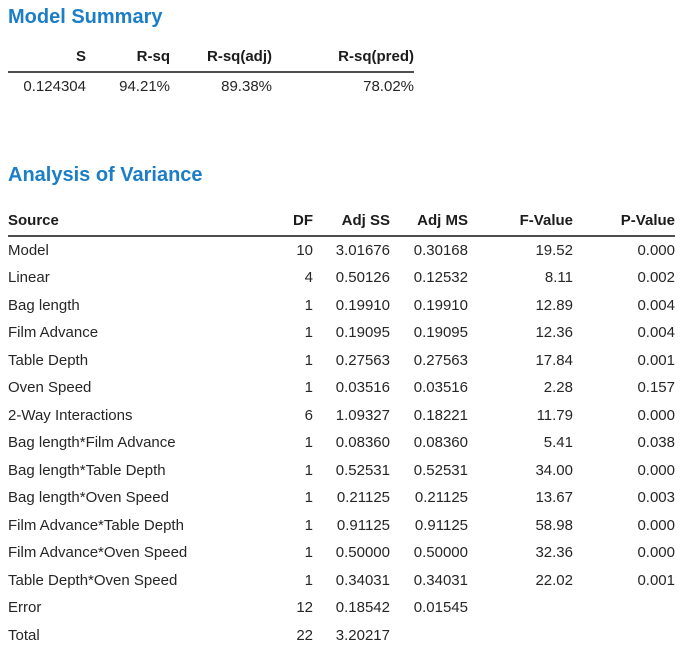 Image resolution: width=686 pixels, height=670 pixels. What do you see at coordinates (656, 333) in the screenshot?
I see `cell-p-value: 0.004` at bounding box center [656, 333].